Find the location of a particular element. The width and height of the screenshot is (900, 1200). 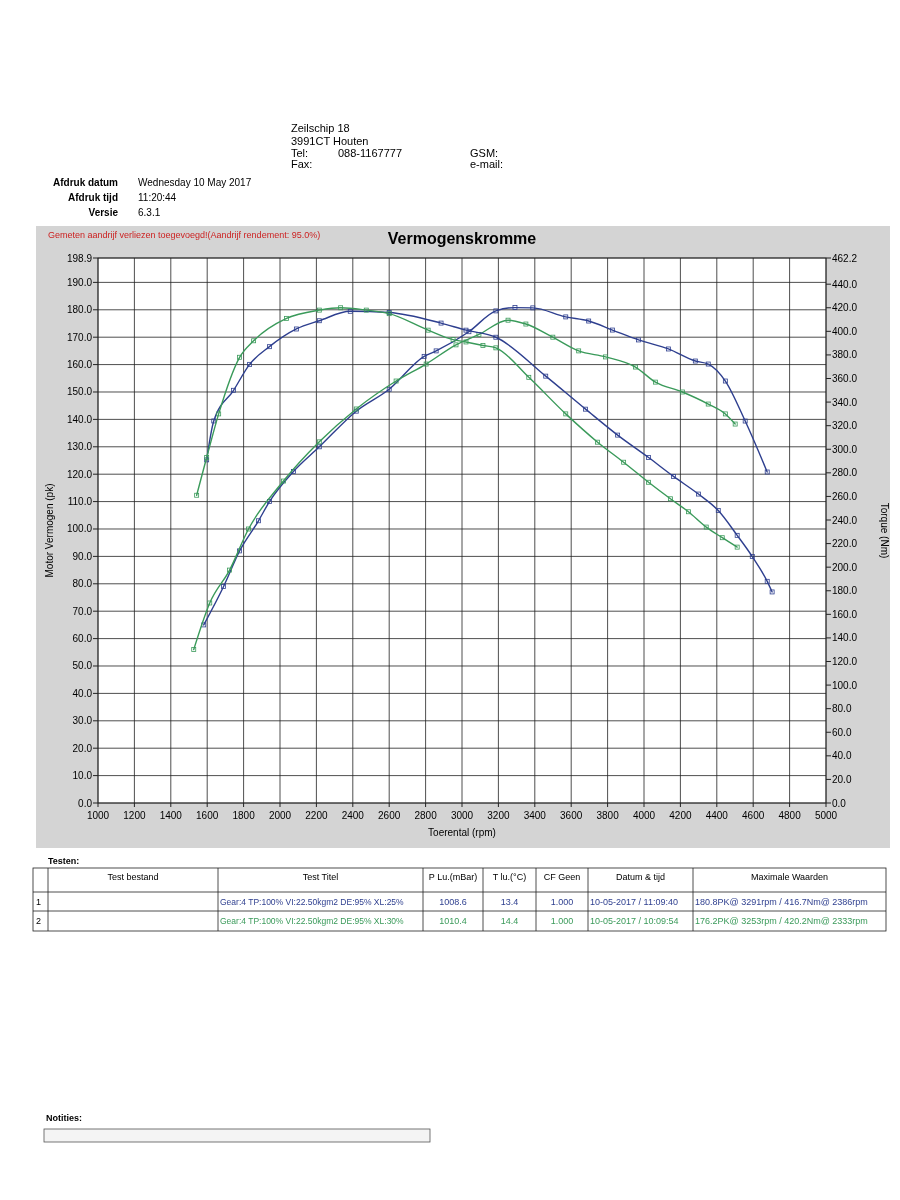

y2-tick-label: 420.0 is located at coordinates (845, 308).